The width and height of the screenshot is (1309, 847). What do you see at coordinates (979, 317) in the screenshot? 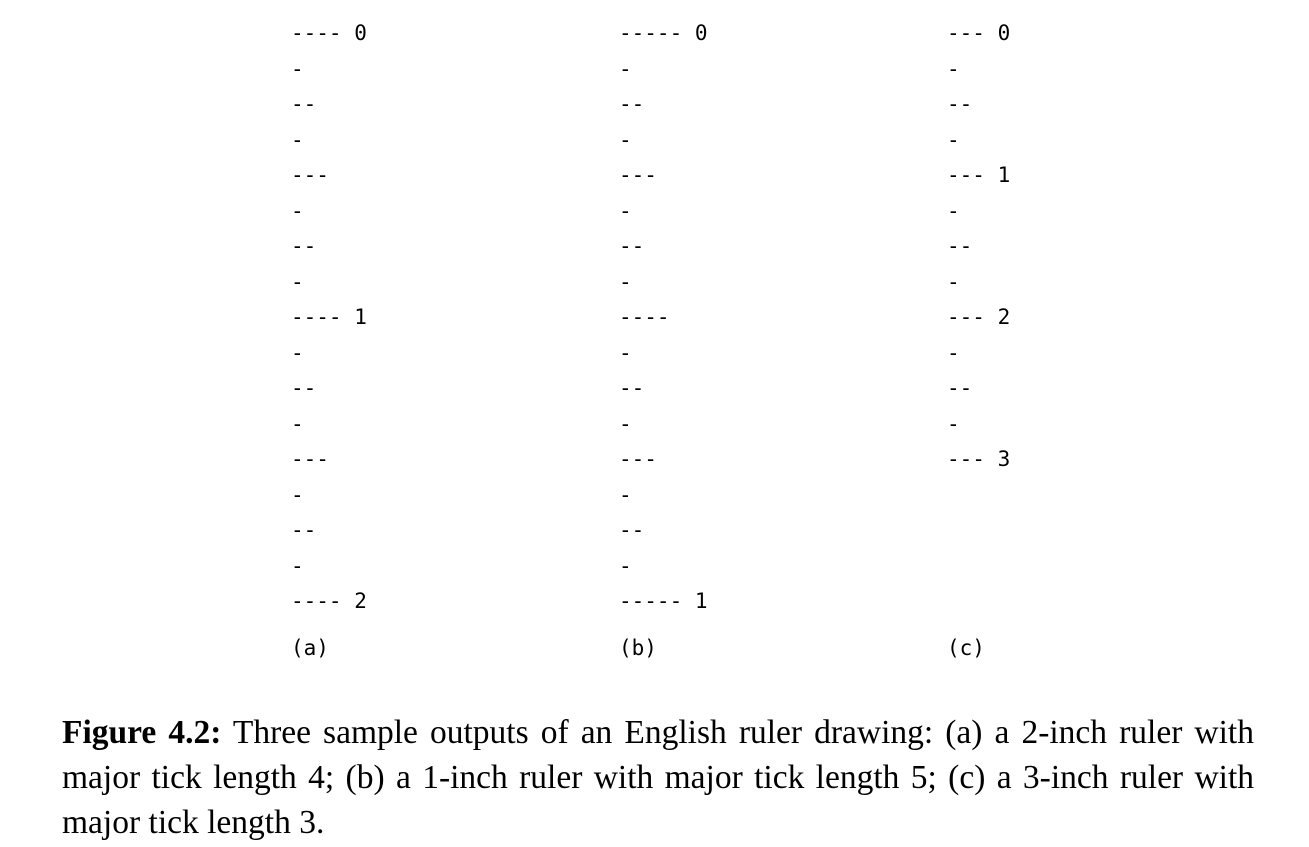
I see `ruler-c-line: --- 2` at bounding box center [979, 317].